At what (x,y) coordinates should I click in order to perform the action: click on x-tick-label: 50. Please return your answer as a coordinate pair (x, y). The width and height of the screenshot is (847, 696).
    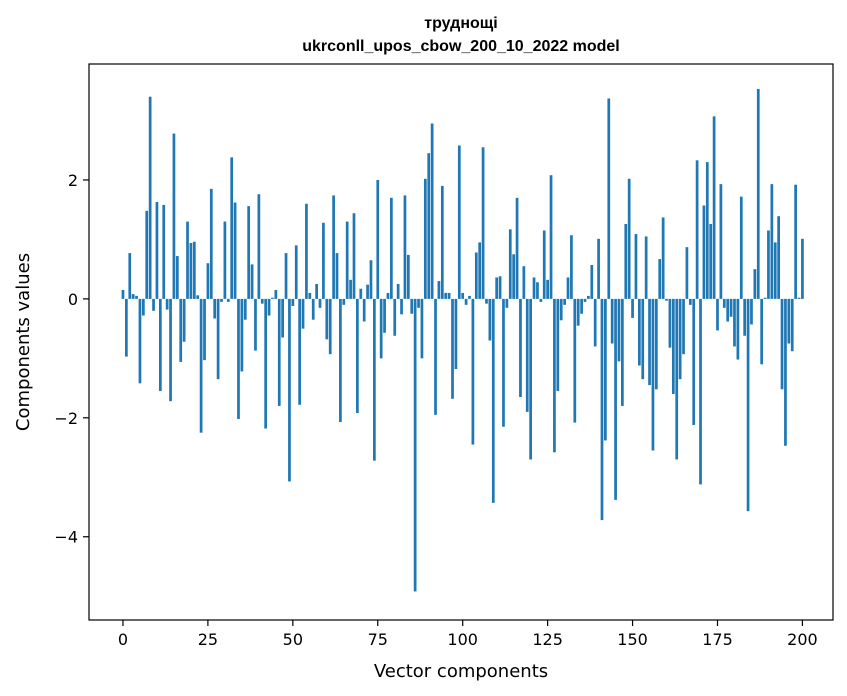
    Looking at the image, I should click on (293, 639).